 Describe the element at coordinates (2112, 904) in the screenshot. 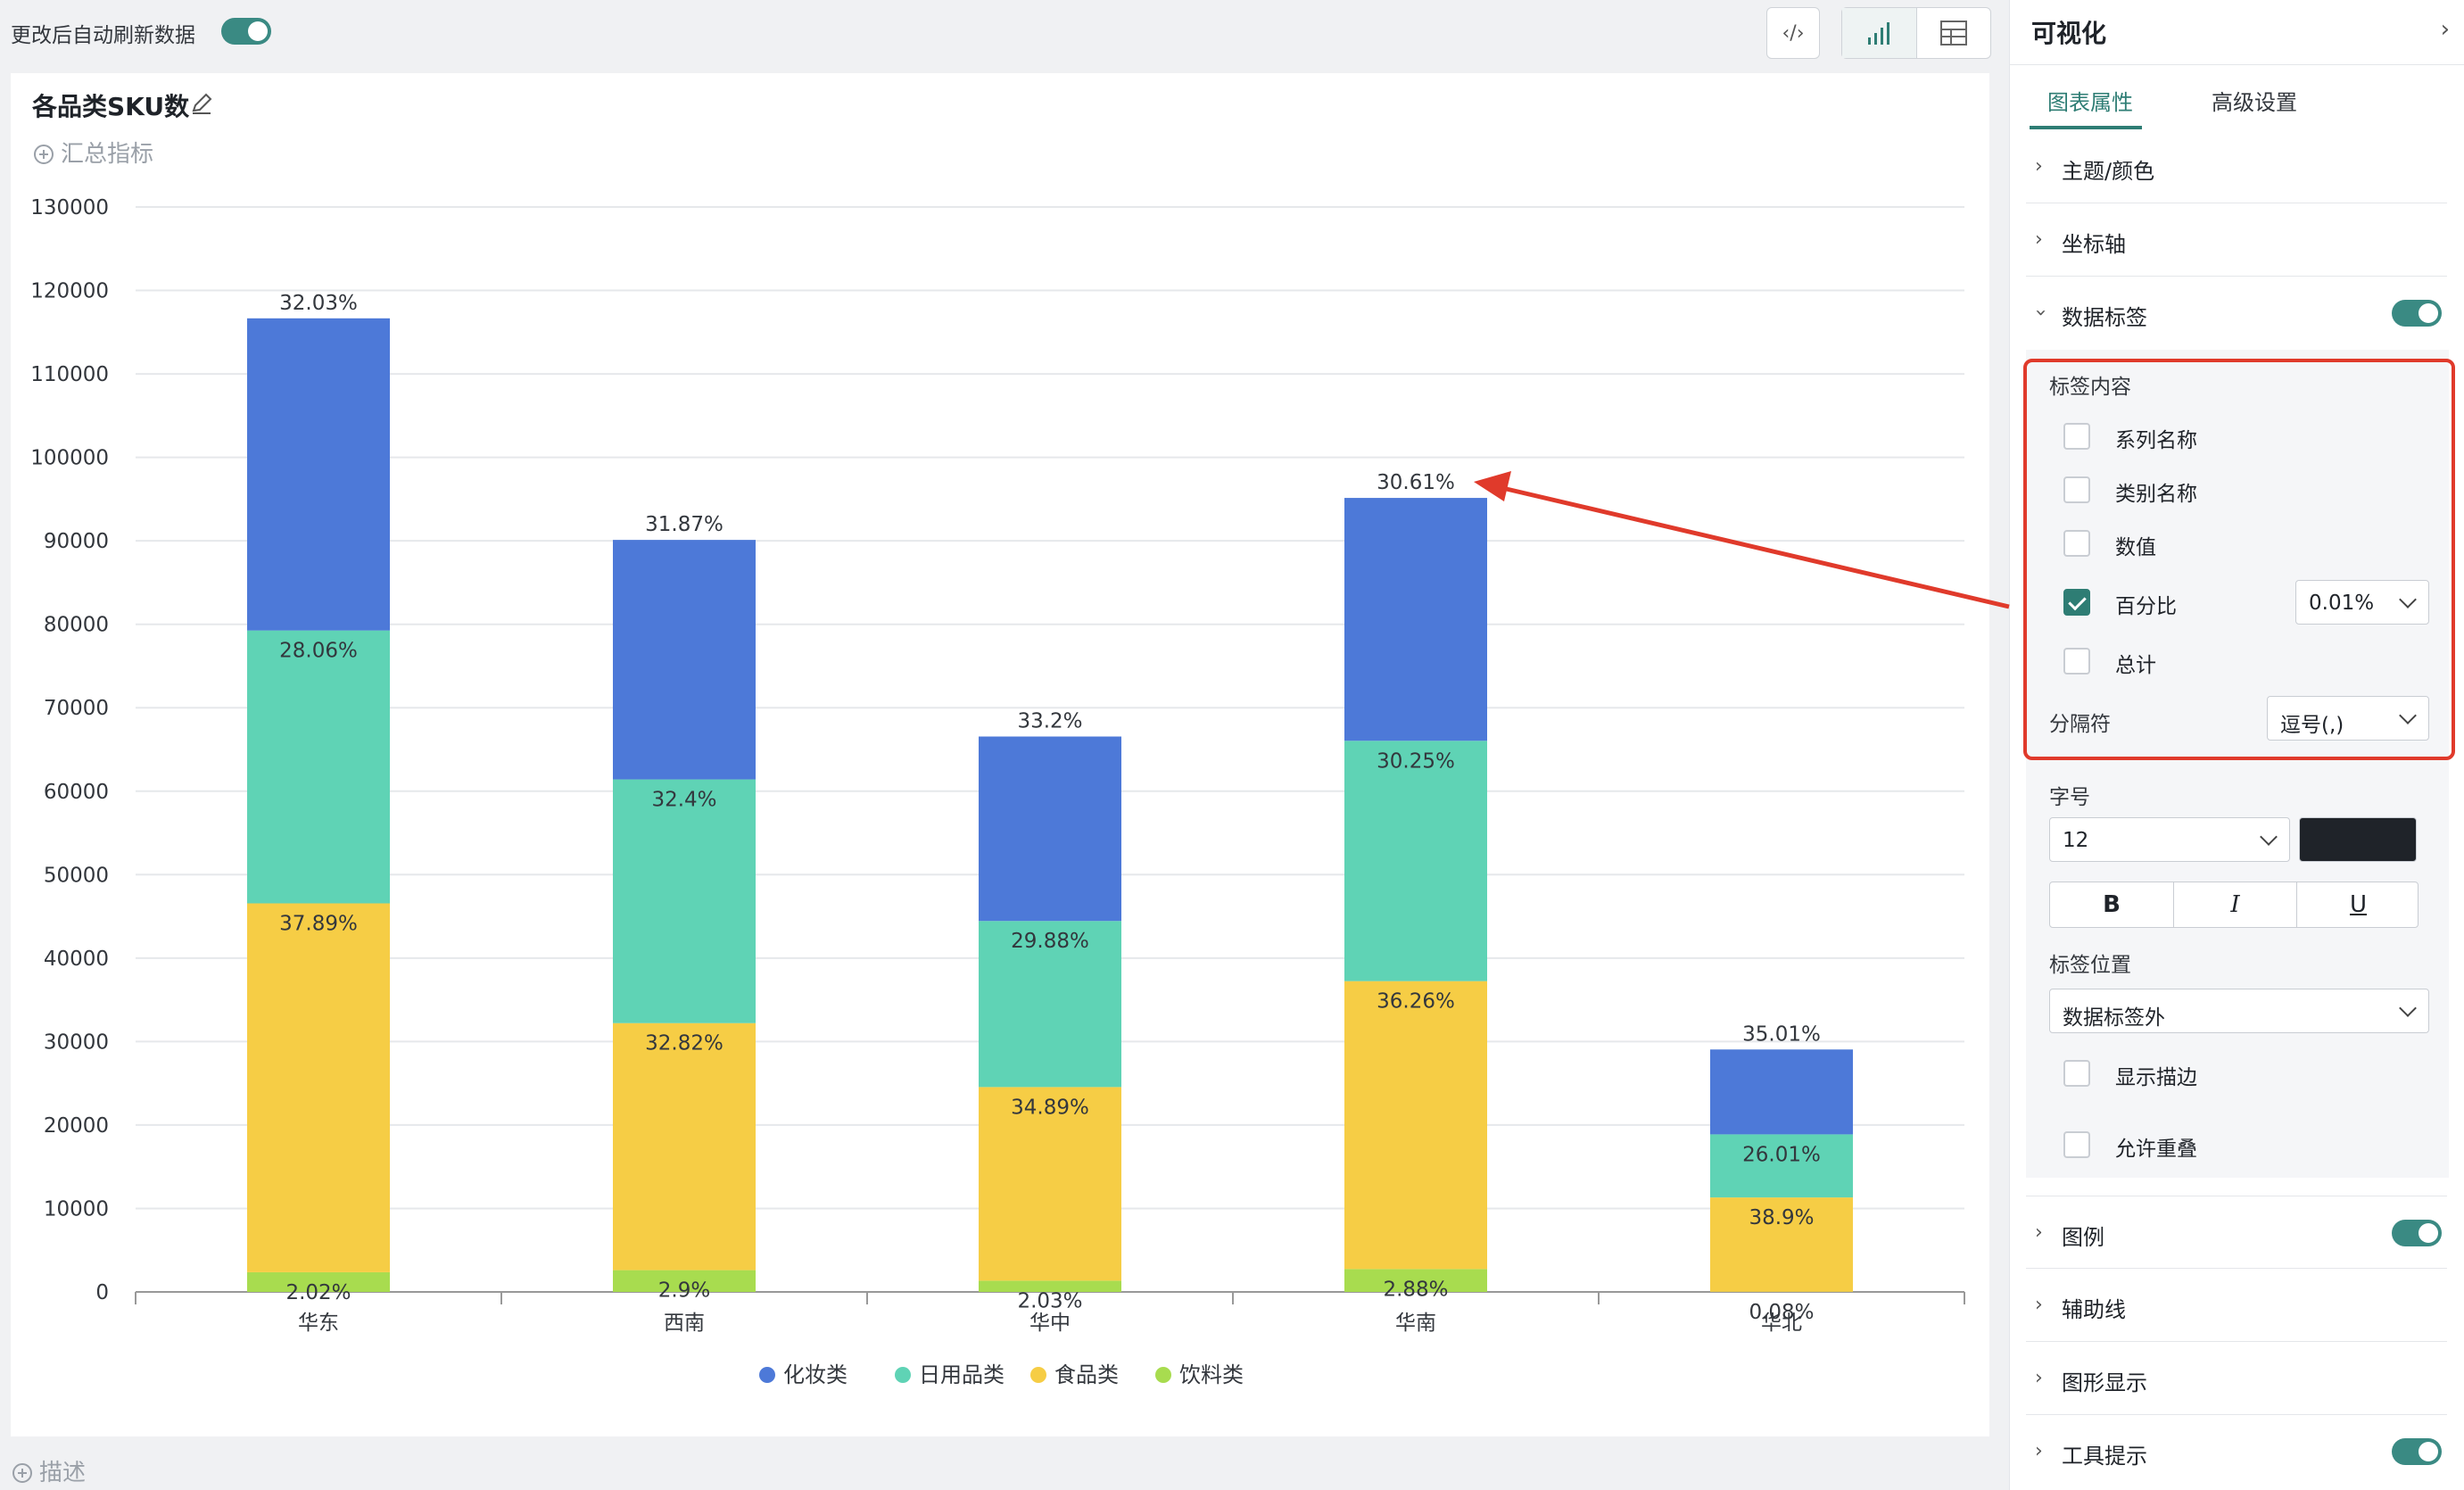

I see `bold-button: B` at that location.